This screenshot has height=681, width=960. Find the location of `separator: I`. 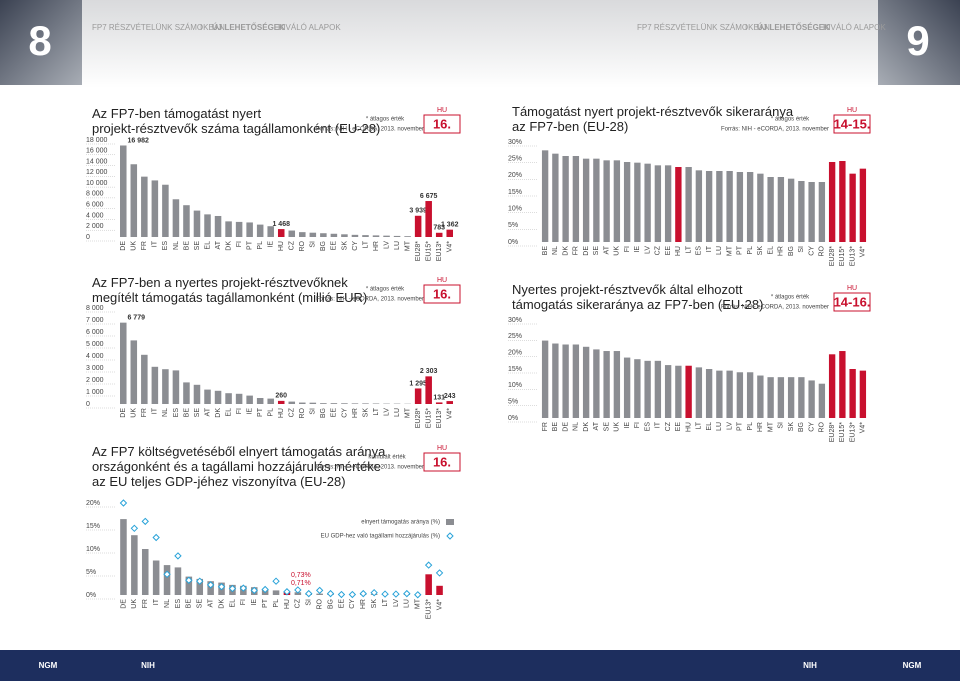

separator: I is located at coordinates (746, 27).